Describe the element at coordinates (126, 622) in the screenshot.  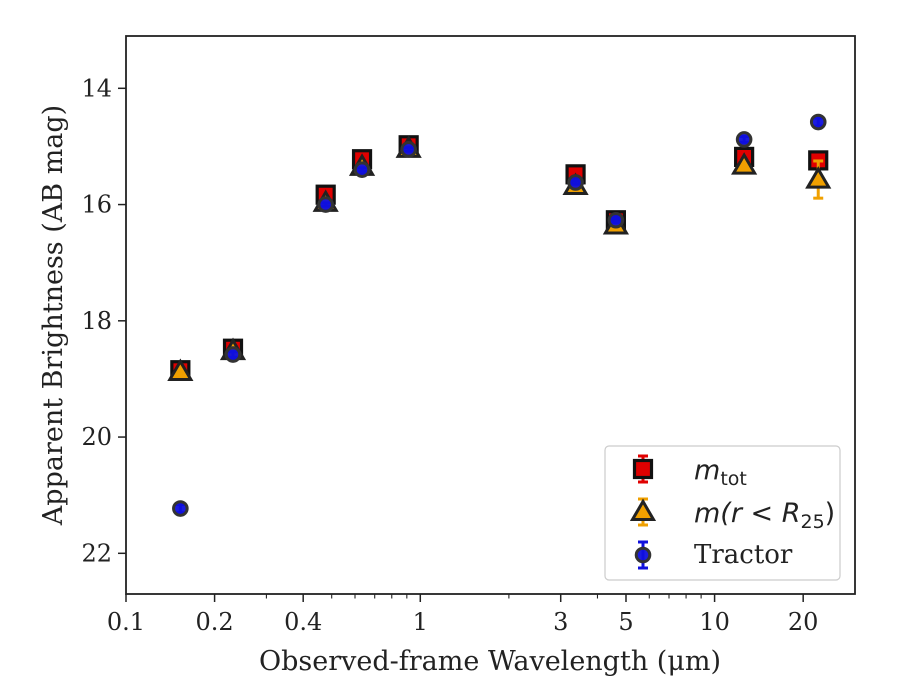
I see `x-tick-label: 0.1` at that location.